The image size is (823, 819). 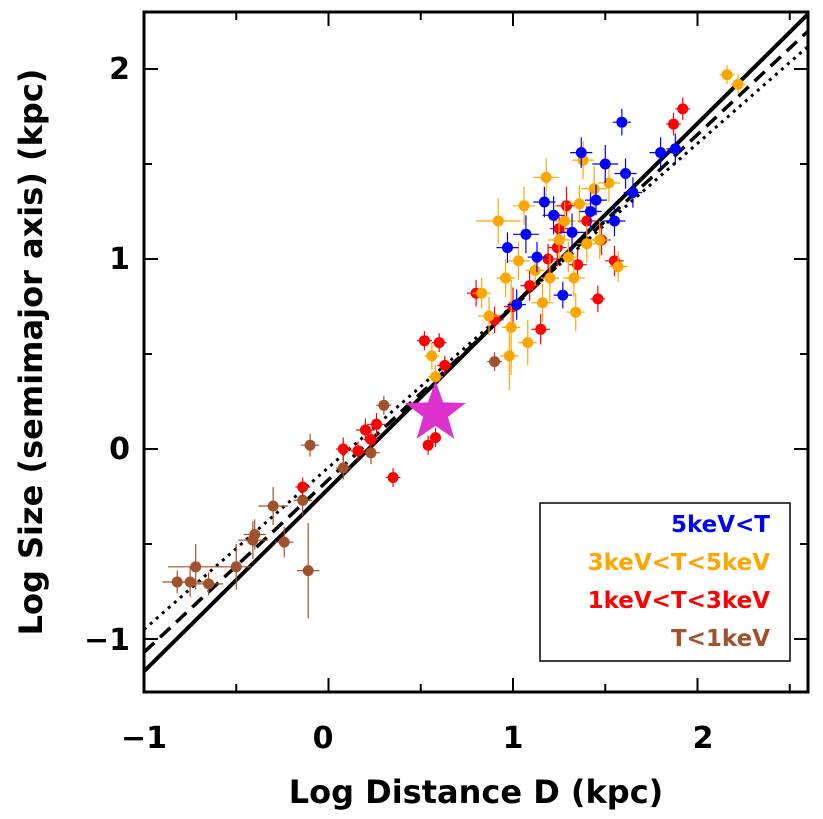 I want to click on x-tick-label-3: 2, so click(x=703, y=738).